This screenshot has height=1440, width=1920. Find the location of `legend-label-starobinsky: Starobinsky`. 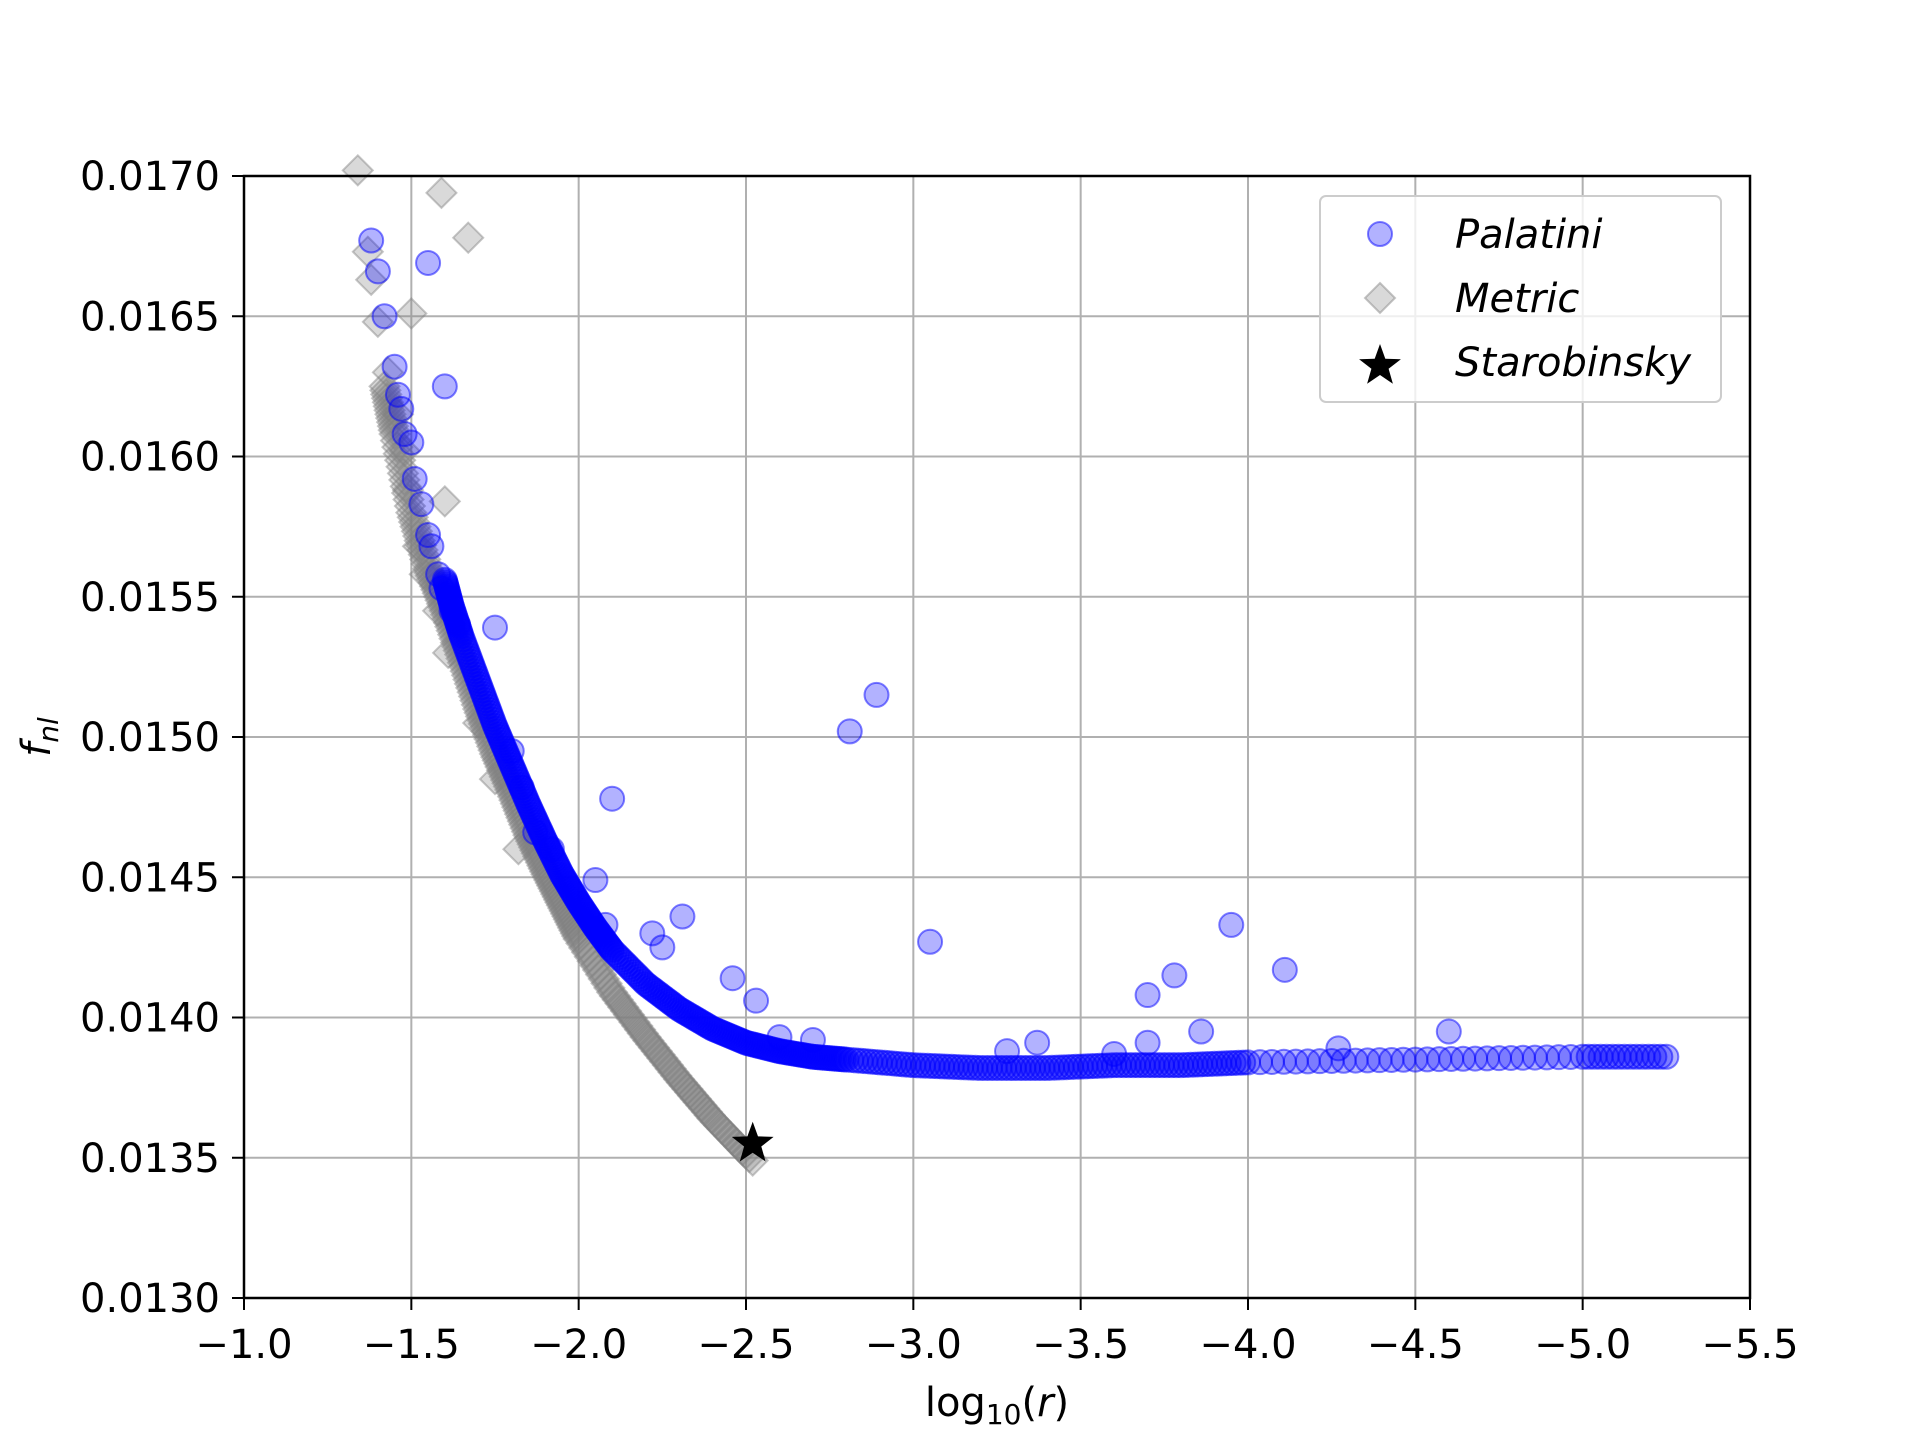

legend-label-starobinsky: Starobinsky is located at coordinates (1573, 363).